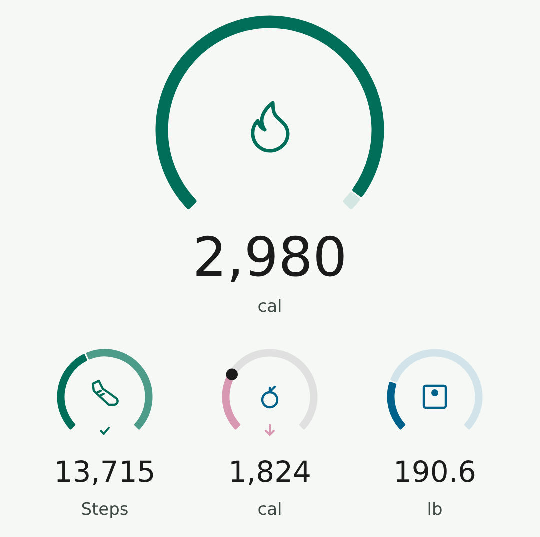 This screenshot has height=537, width=540. What do you see at coordinates (105, 472) in the screenshot?
I see `text: 13,715` at bounding box center [105, 472].